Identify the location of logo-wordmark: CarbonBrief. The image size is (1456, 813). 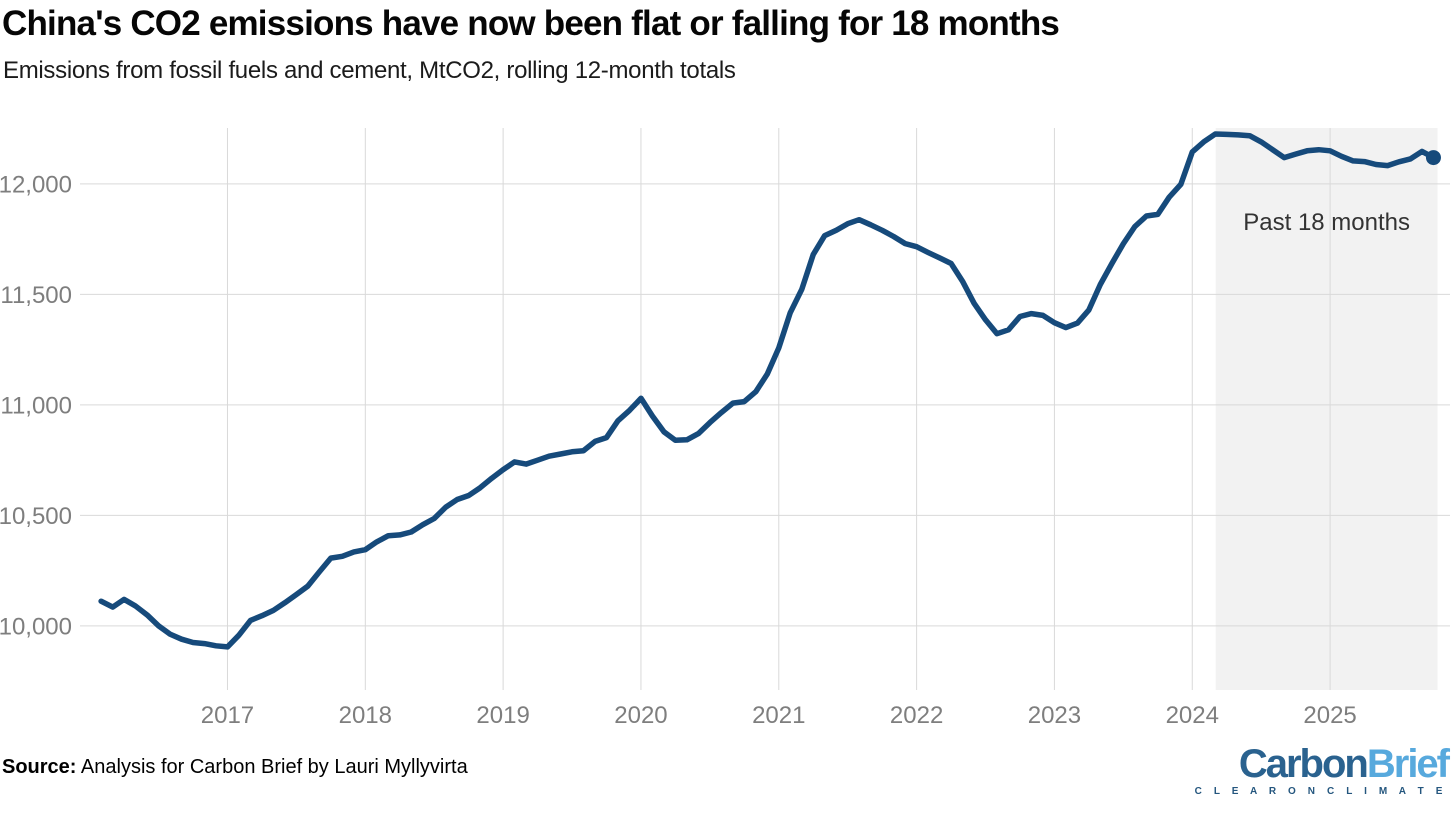
(1322, 764).